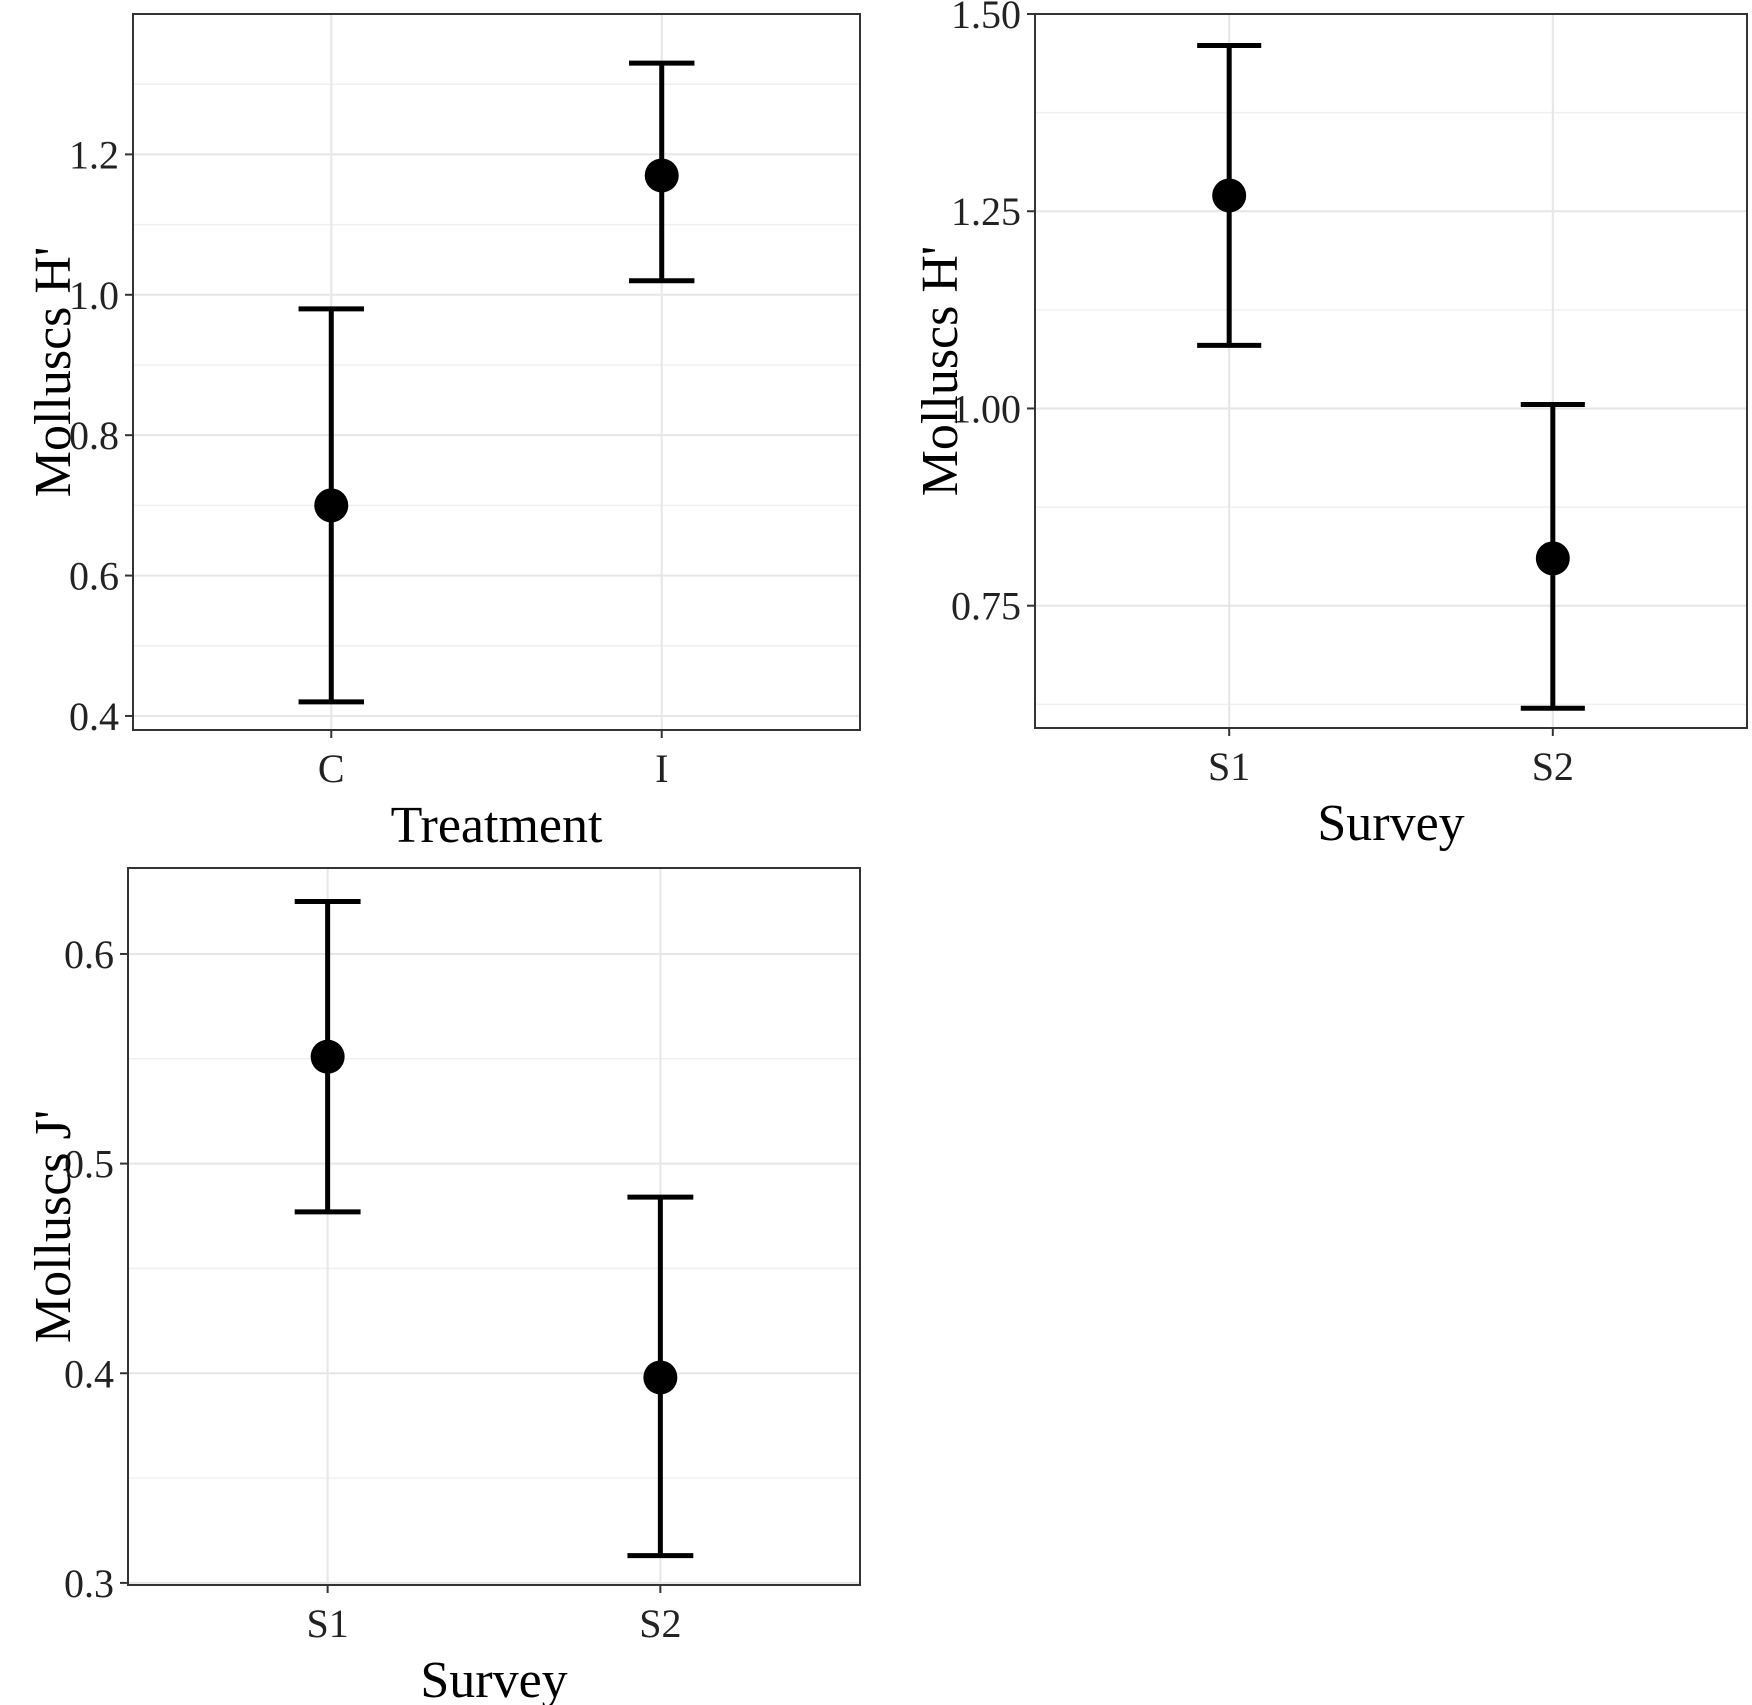  Describe the element at coordinates (53, 1226) in the screenshot. I see `y-axis-title: Molluscs J'` at that location.